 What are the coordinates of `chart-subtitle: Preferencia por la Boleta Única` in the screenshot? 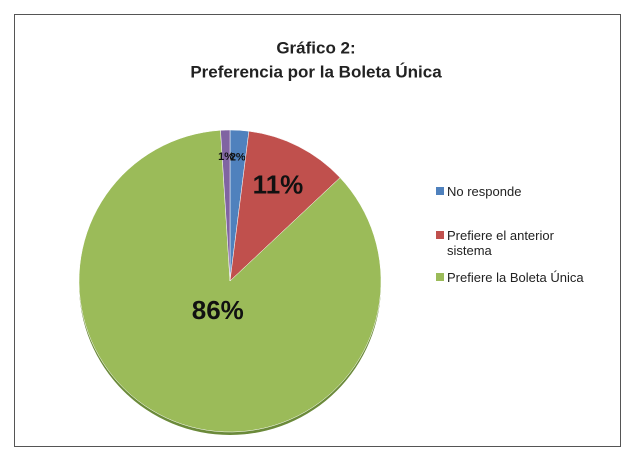 It's located at (316, 71).